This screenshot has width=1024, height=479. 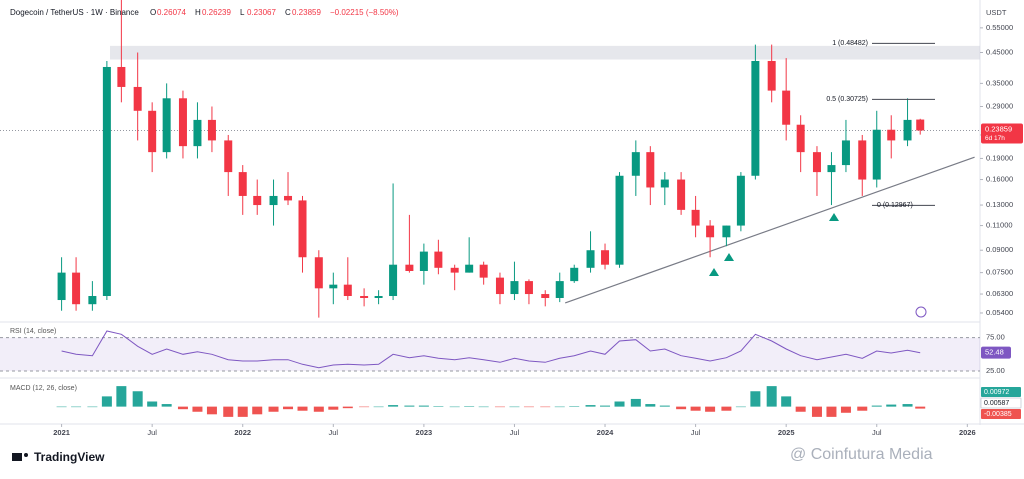 What do you see at coordinates (967, 432) in the screenshot?
I see `x-tick-label: 2026` at bounding box center [967, 432].